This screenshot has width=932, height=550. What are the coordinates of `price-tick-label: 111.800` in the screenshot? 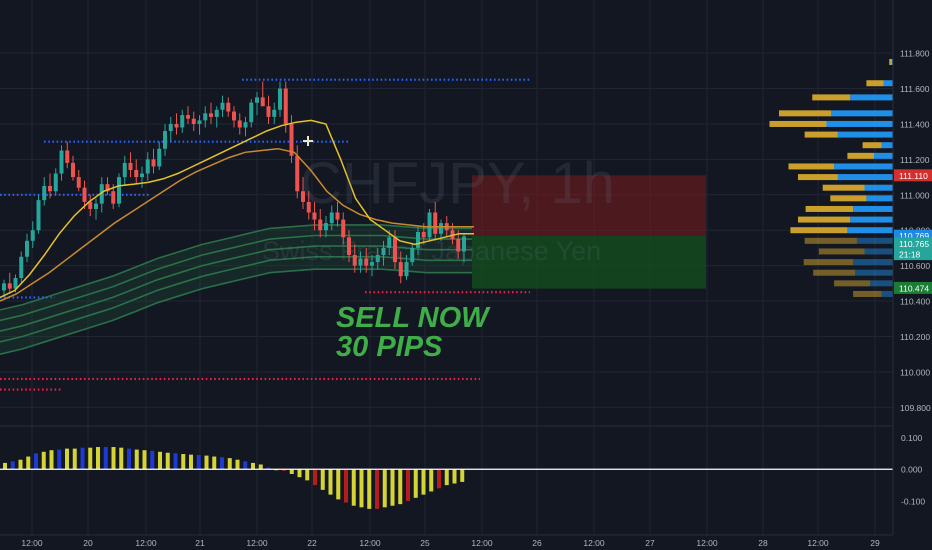 It's located at (915, 54).